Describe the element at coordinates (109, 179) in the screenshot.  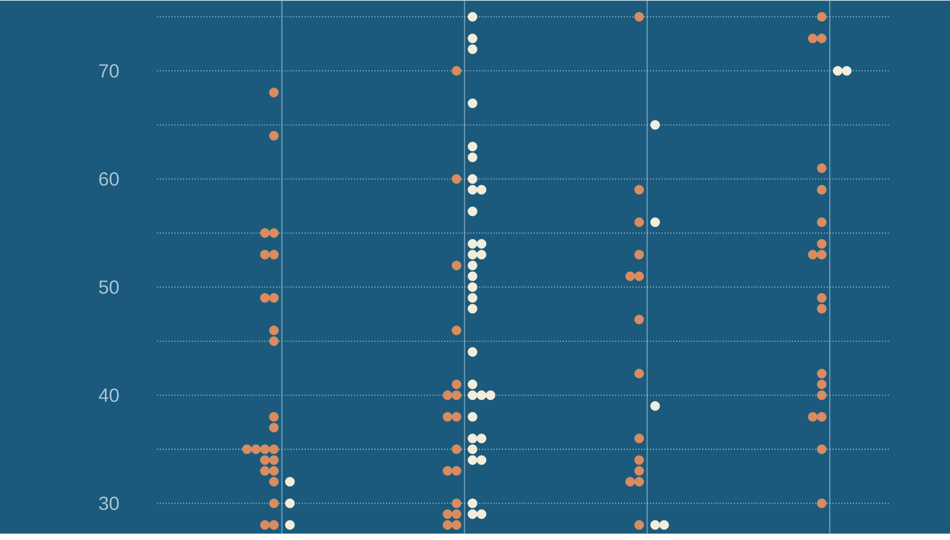
I see `y-tick-label: 60` at that location.